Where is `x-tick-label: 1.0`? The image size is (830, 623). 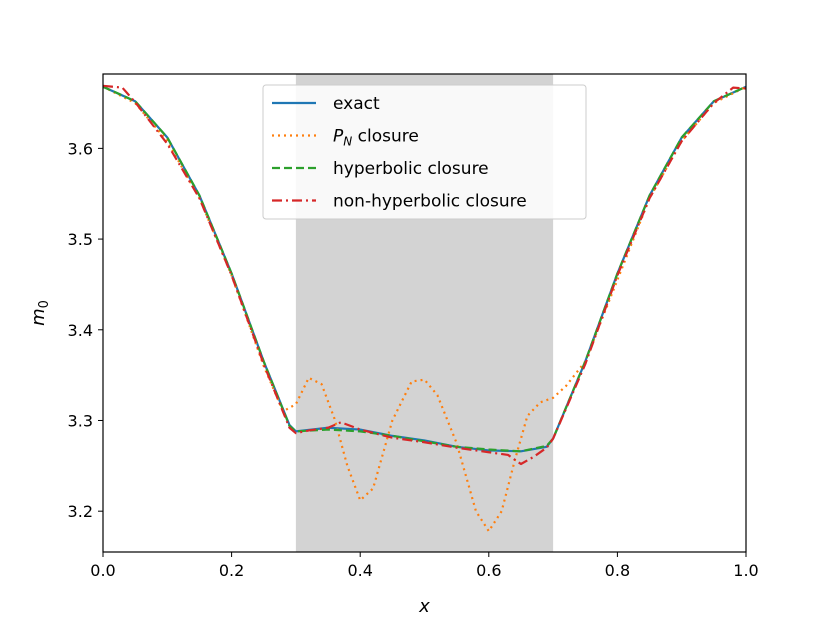
x-tick-label: 1.0 is located at coordinates (745, 570).